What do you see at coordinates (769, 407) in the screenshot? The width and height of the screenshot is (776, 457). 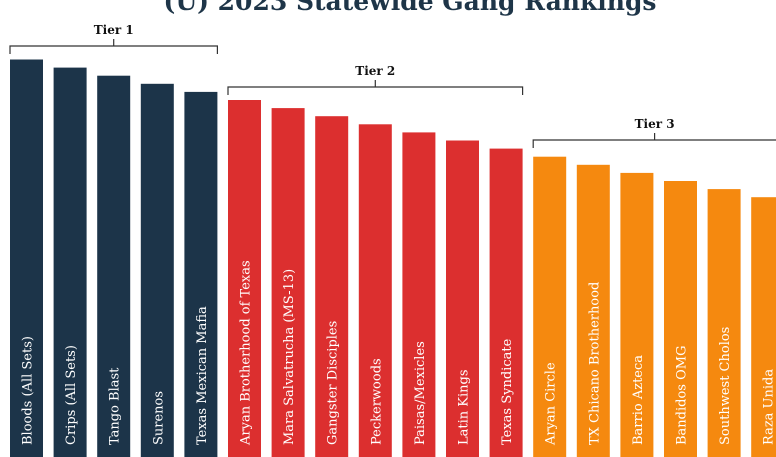 I see `bar-label-18: Raza Unida` at bounding box center [769, 407].